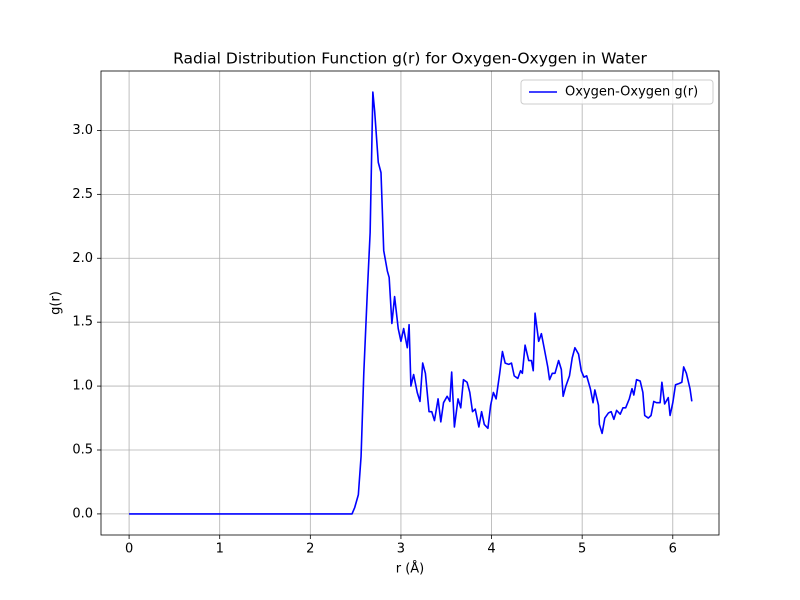 This screenshot has height=600, width=800. What do you see at coordinates (82, 258) in the screenshot?
I see `y-tick-label: 2.0` at bounding box center [82, 258].